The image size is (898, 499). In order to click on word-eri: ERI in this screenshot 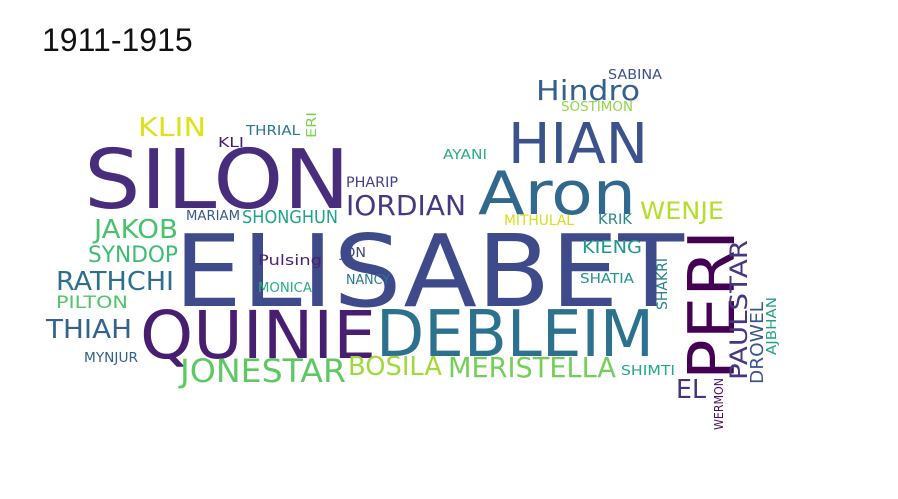, I will do `click(312, 125)`.